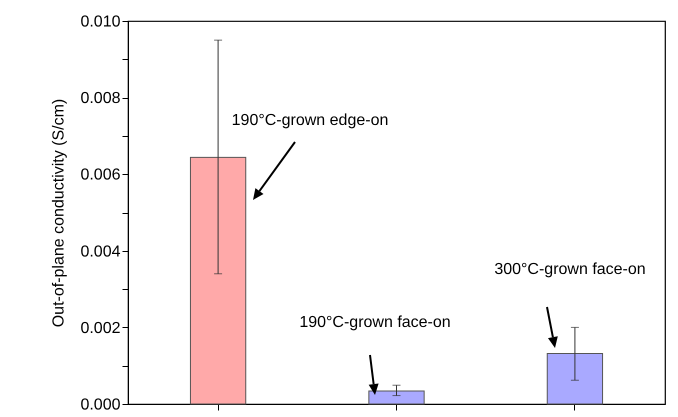  What do you see at coordinates (59, 213) in the screenshot?
I see `y-axis-title: Out-of-plane conductivity (S/cm)` at bounding box center [59, 213].